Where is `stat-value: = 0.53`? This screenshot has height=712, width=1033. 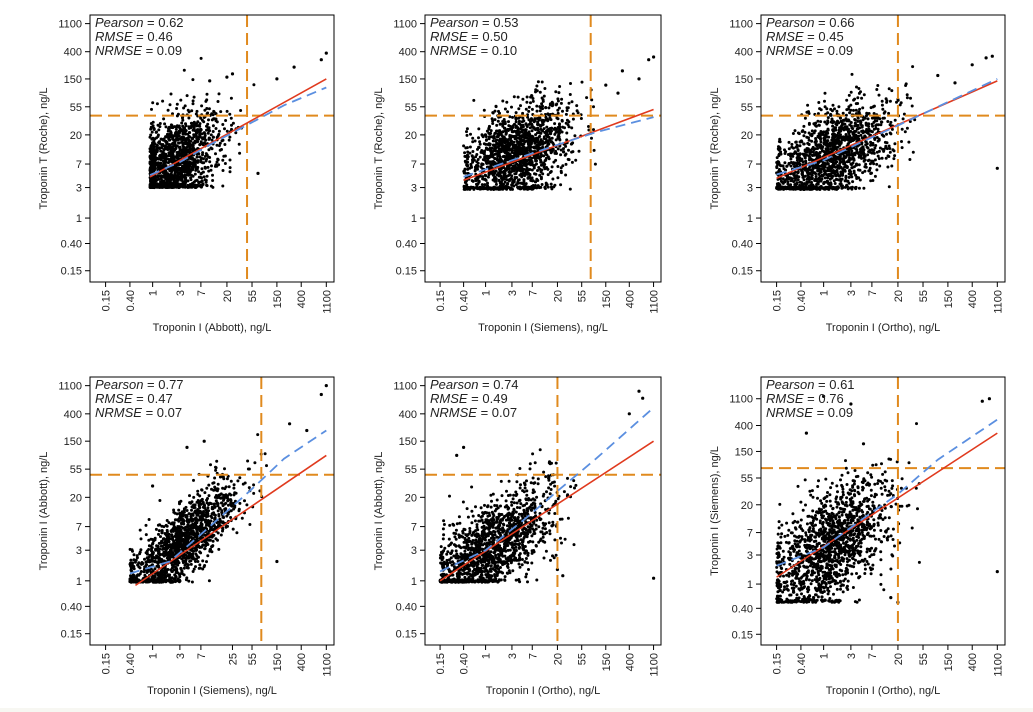
stat-value: = 0.53 is located at coordinates (498, 22).